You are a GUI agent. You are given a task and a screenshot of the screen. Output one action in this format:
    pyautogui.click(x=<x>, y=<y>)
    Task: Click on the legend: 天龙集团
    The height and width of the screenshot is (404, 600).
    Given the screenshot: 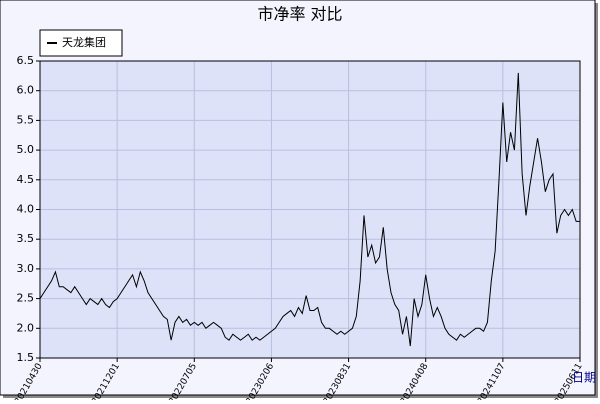 What is the action you would take?
    pyautogui.click(x=81, y=43)
    